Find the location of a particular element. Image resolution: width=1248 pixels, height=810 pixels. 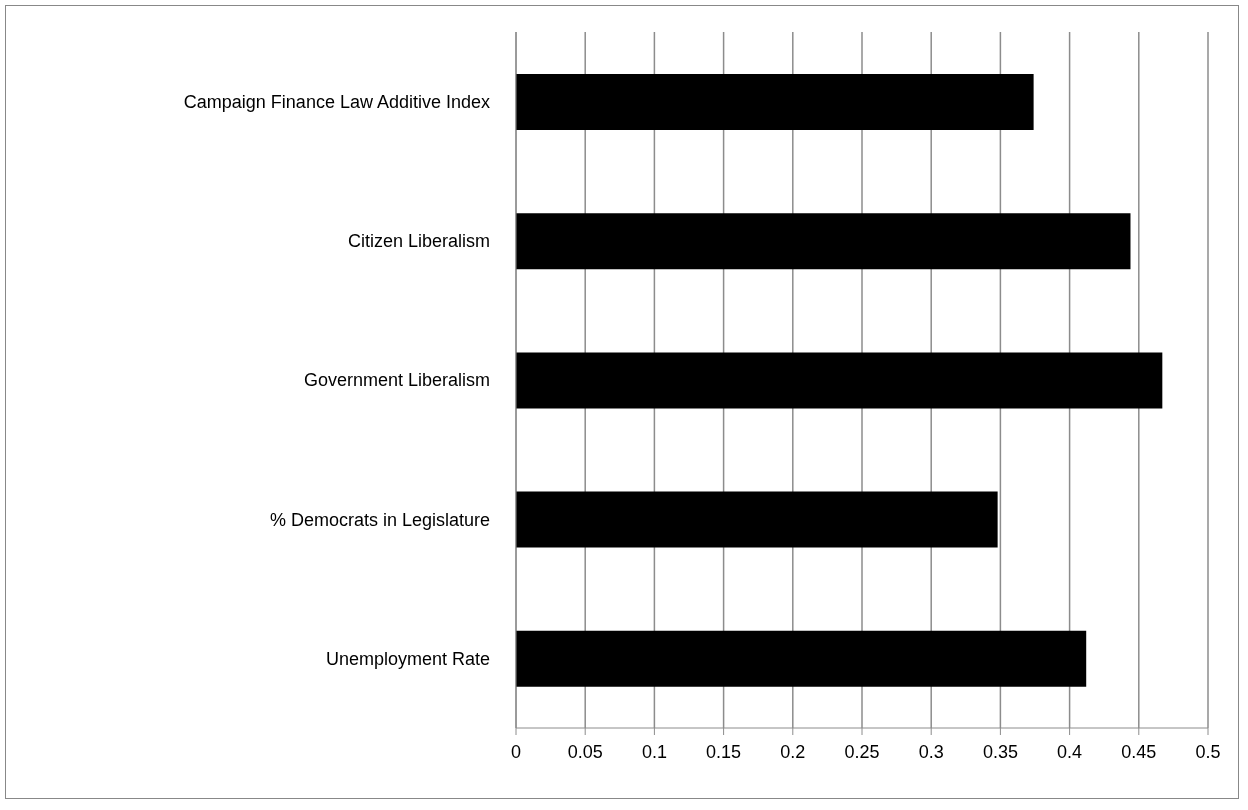

x-tick-label: 0.1 is located at coordinates (654, 751).